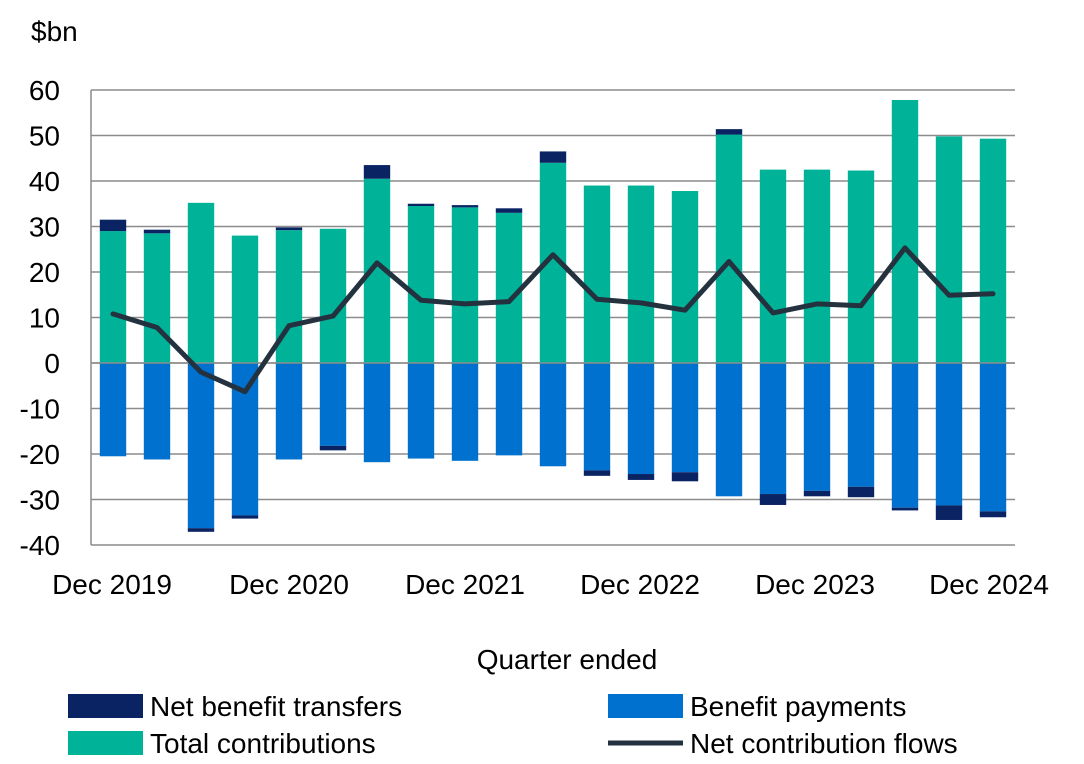  What do you see at coordinates (815, 584) in the screenshot?
I see `x-tick-label: Dec 2023` at bounding box center [815, 584].